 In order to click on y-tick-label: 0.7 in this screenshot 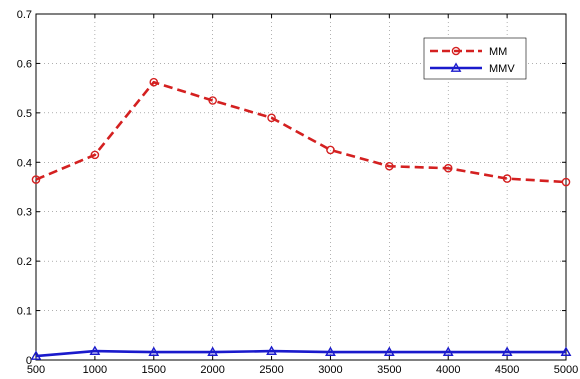, I will do `click(24, 15)`.